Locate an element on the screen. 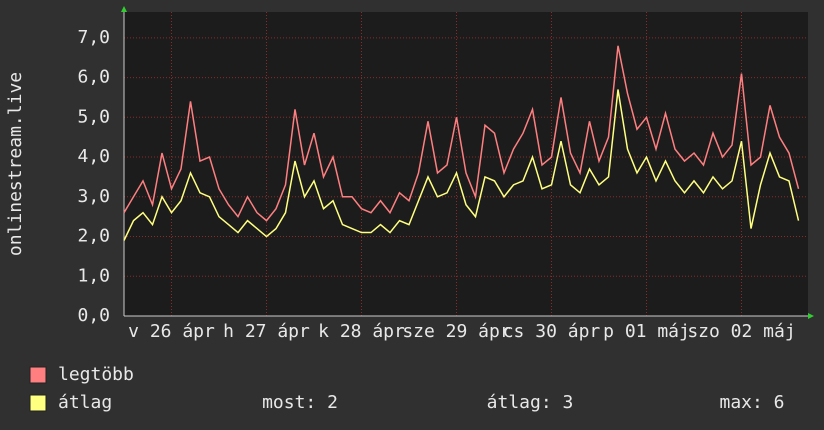  x-tick-label: h 27 ápr is located at coordinates (266, 331).